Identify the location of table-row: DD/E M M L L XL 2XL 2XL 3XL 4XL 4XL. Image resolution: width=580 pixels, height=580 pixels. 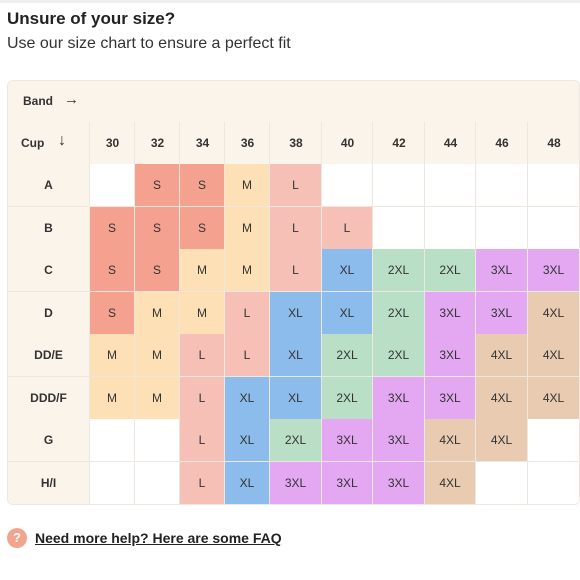
(293, 355).